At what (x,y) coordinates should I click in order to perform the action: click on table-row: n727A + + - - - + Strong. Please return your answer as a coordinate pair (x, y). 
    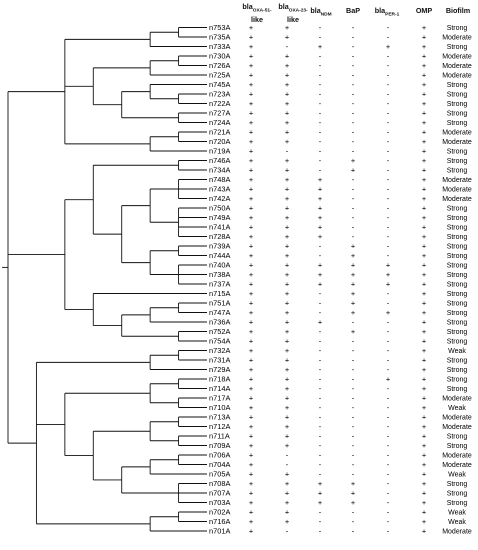
    Looking at the image, I should click on (338, 113).